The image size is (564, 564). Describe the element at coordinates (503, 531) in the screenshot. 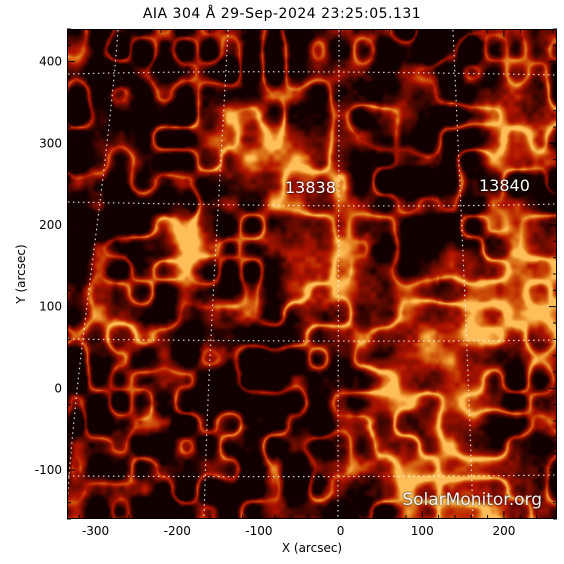

I see `x-tick-label: 200` at that location.